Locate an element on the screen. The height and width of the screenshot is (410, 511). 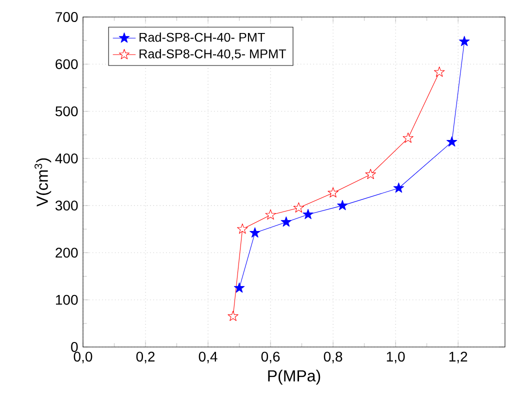
y-tick-label: 0 is located at coordinates (74, 347).